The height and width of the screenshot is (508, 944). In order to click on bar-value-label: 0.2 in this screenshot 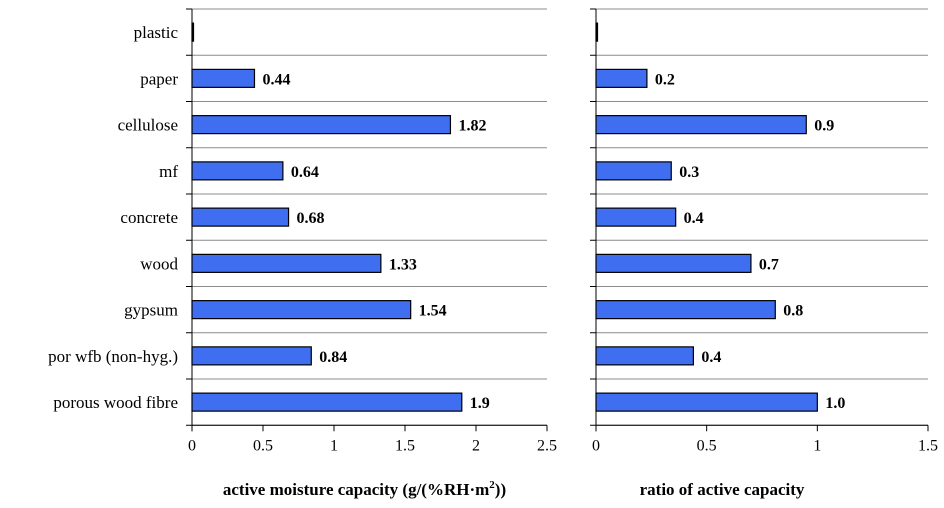, I will do `click(665, 79)`.